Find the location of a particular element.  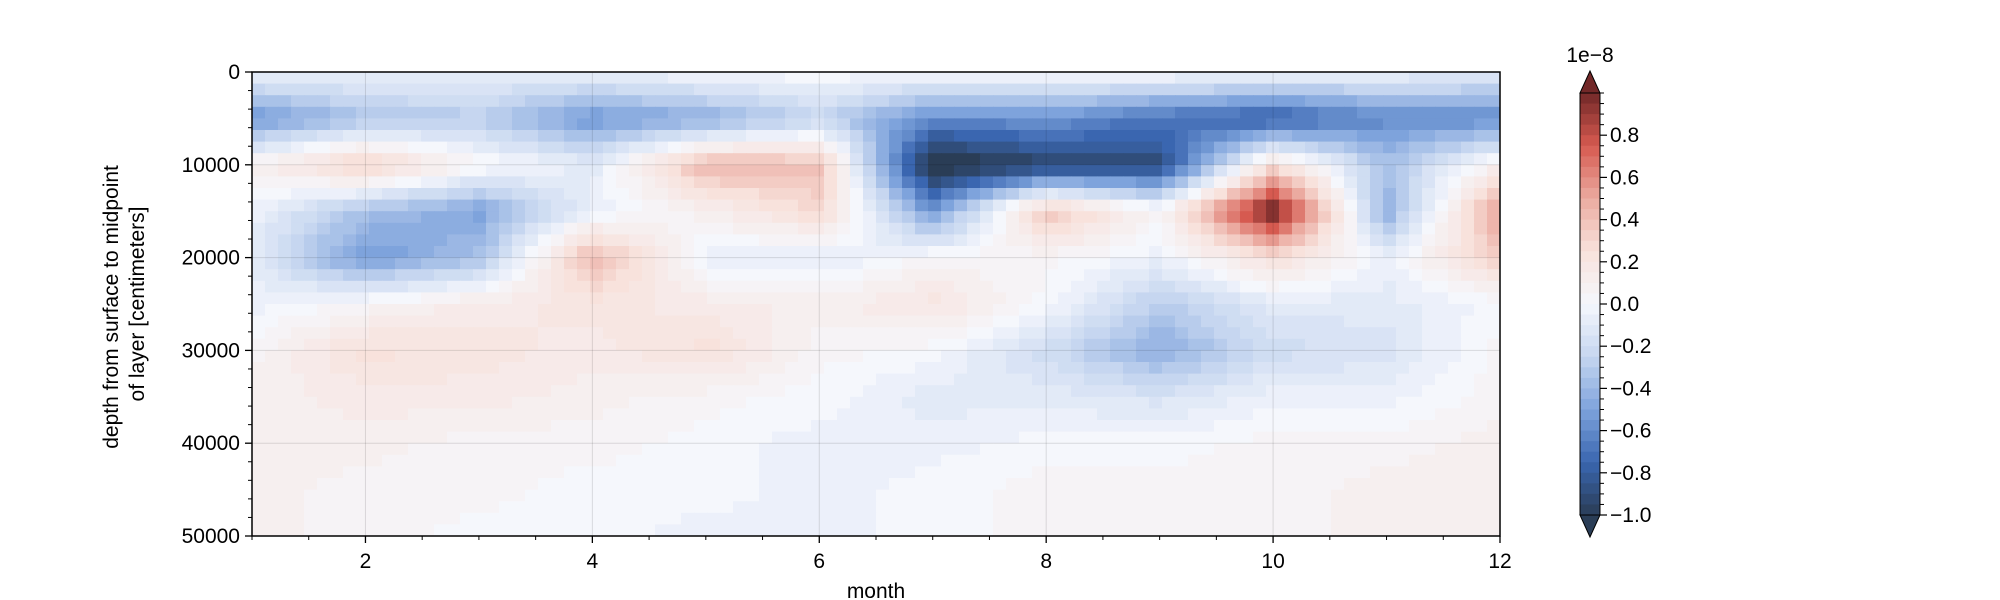

colorbar-segment is located at coordinates (1590, 341).